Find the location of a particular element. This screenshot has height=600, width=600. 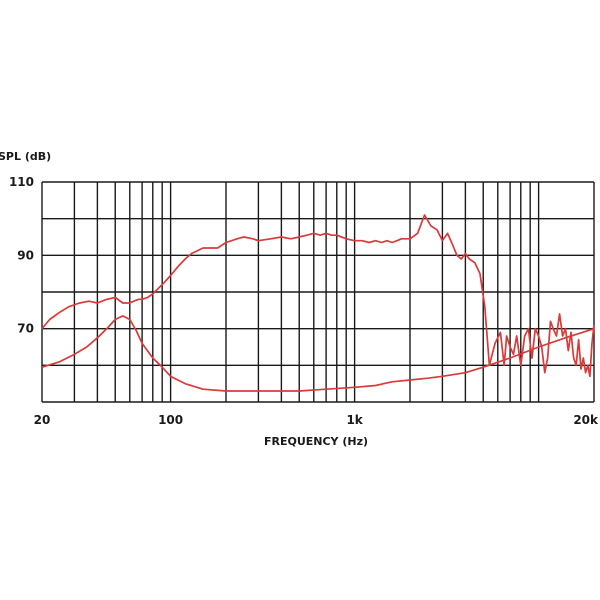

x-tick-label-20: 20 is located at coordinates (42, 420).